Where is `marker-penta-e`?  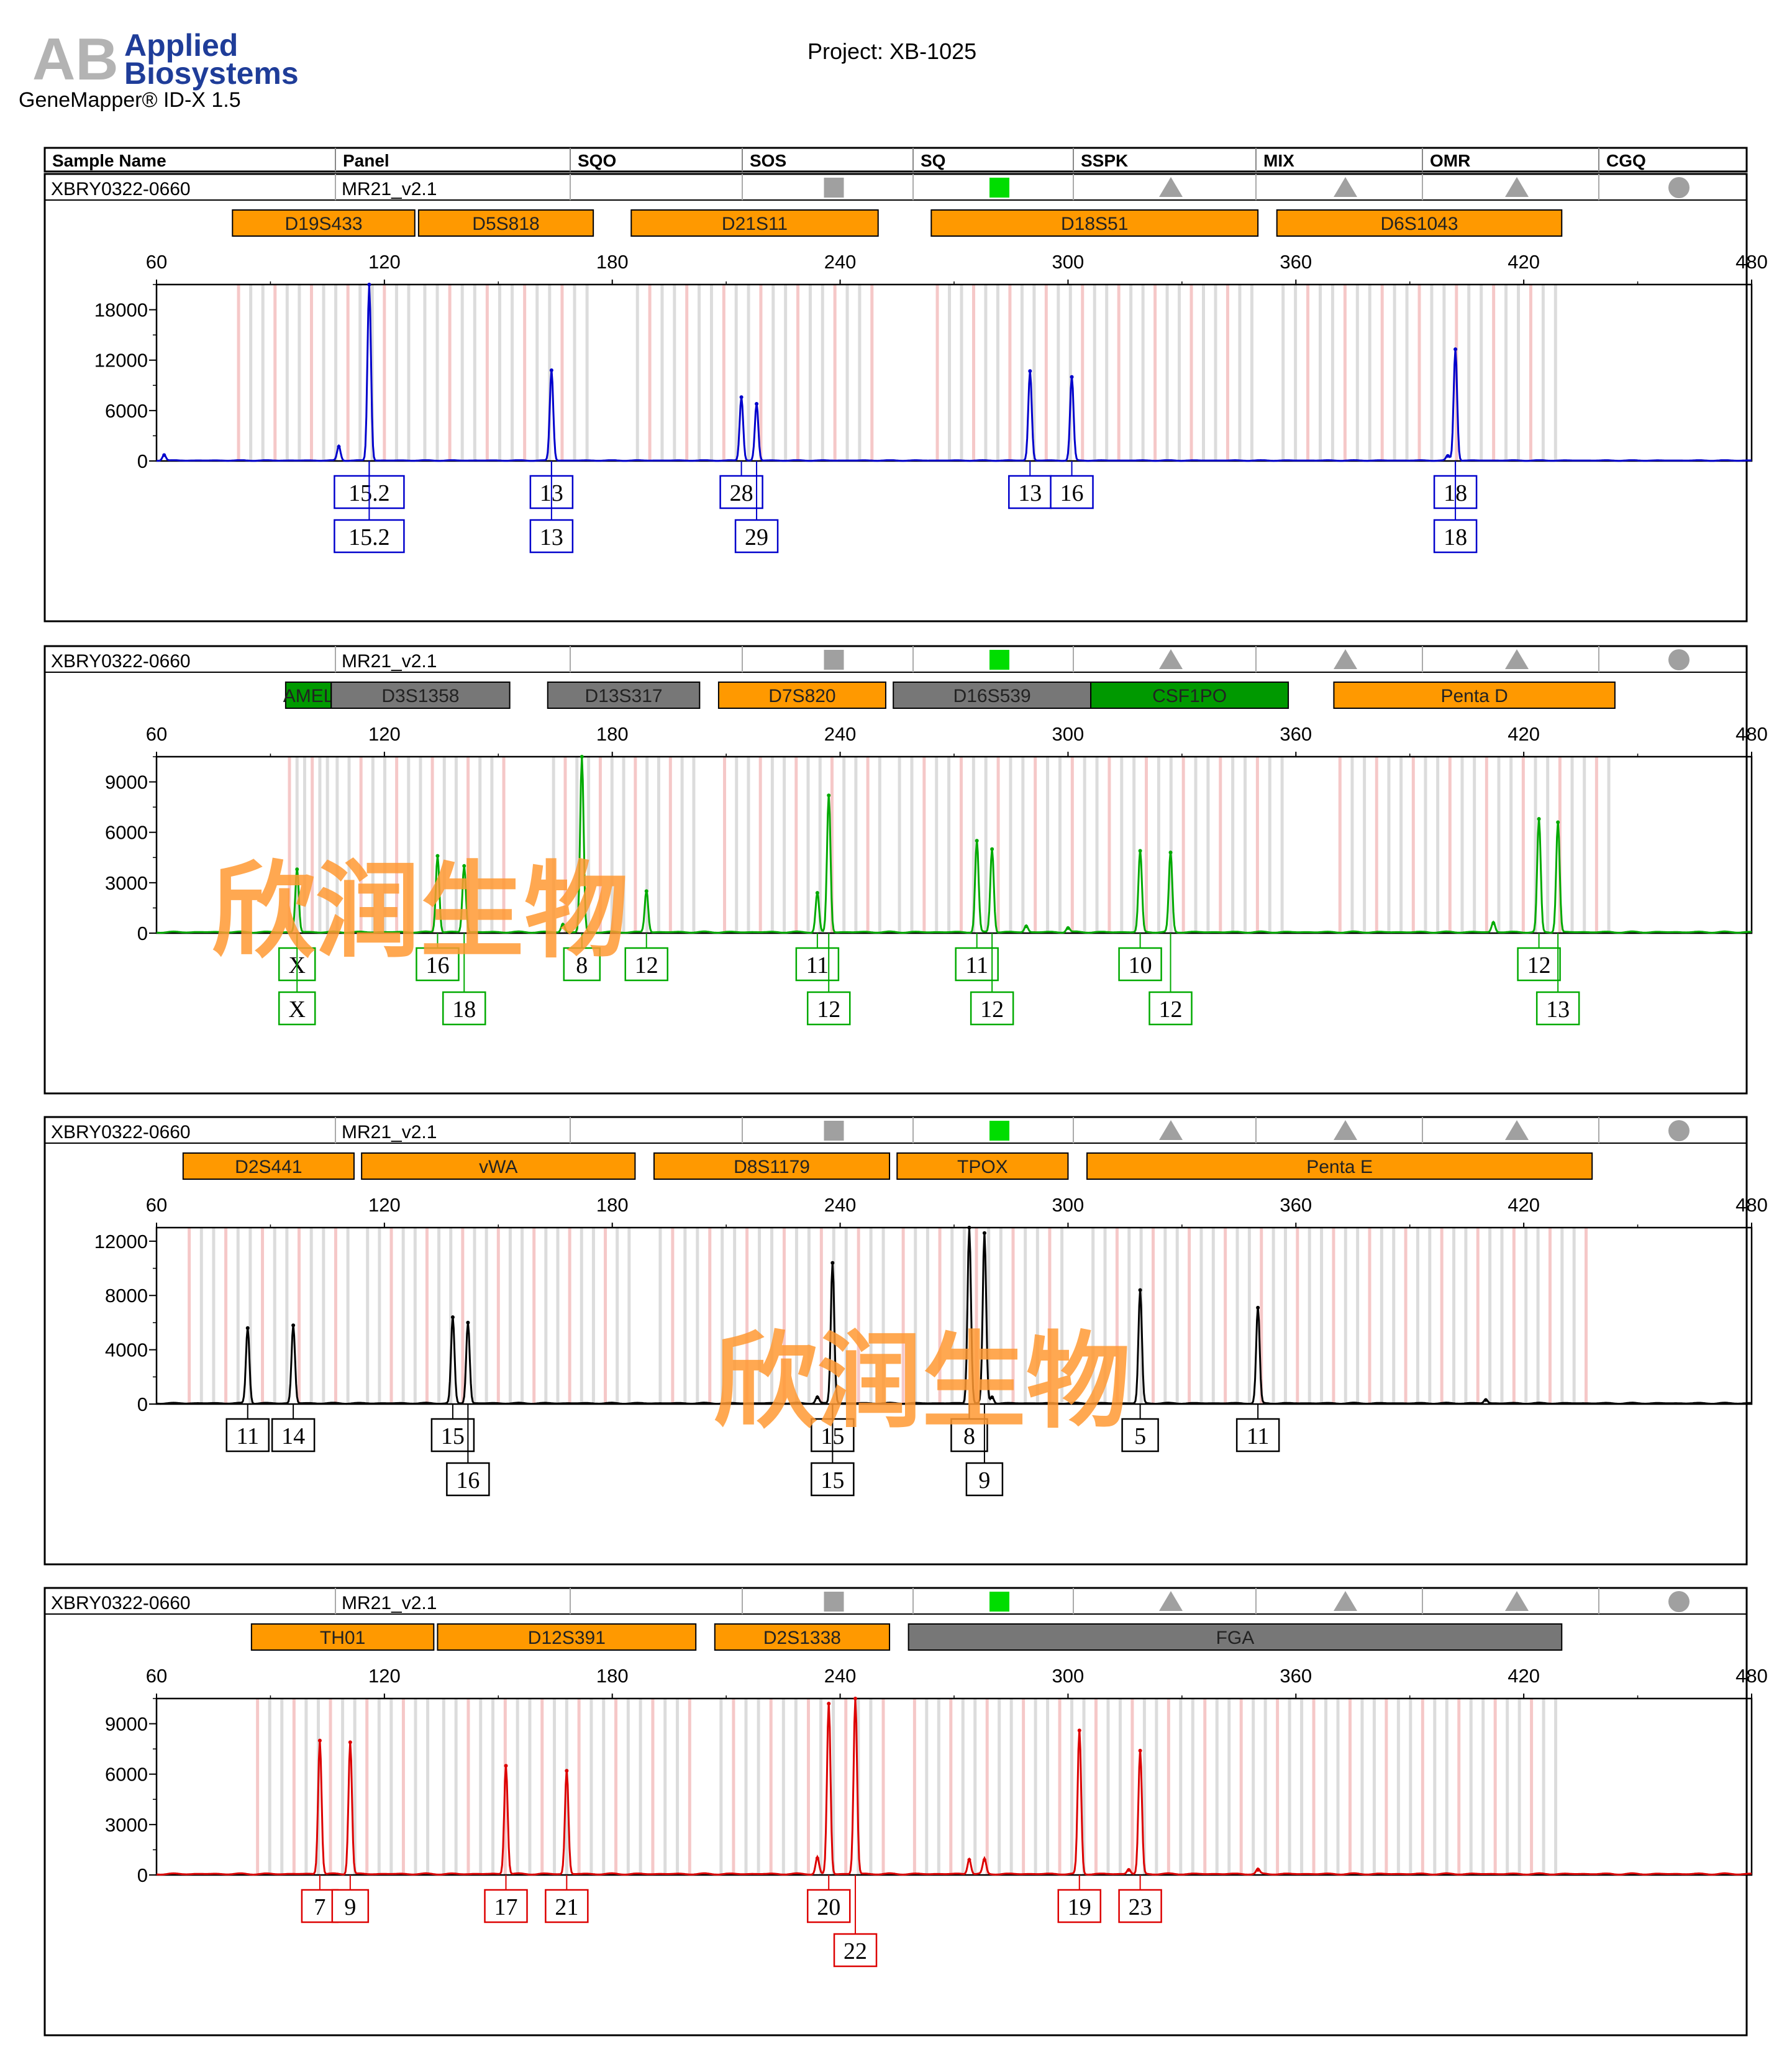
marker-penta-e is located at coordinates (1339, 1166).